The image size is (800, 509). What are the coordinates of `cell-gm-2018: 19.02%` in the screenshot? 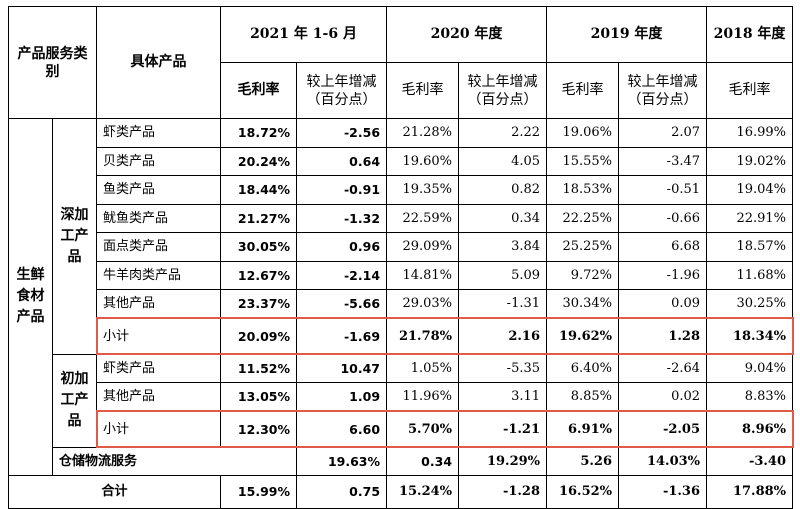 It's located at (750, 161).